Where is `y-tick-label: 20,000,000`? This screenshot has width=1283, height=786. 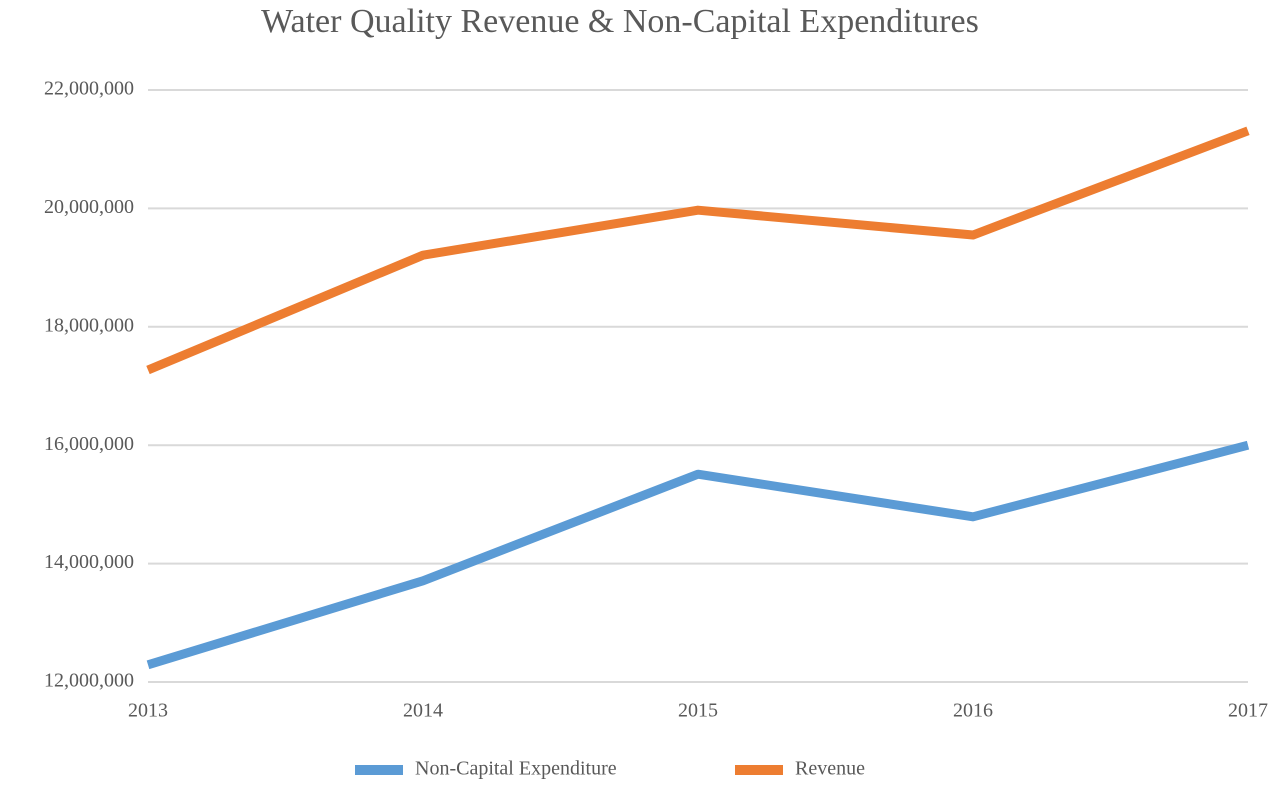 y-tick-label: 20,000,000 is located at coordinates (89, 207).